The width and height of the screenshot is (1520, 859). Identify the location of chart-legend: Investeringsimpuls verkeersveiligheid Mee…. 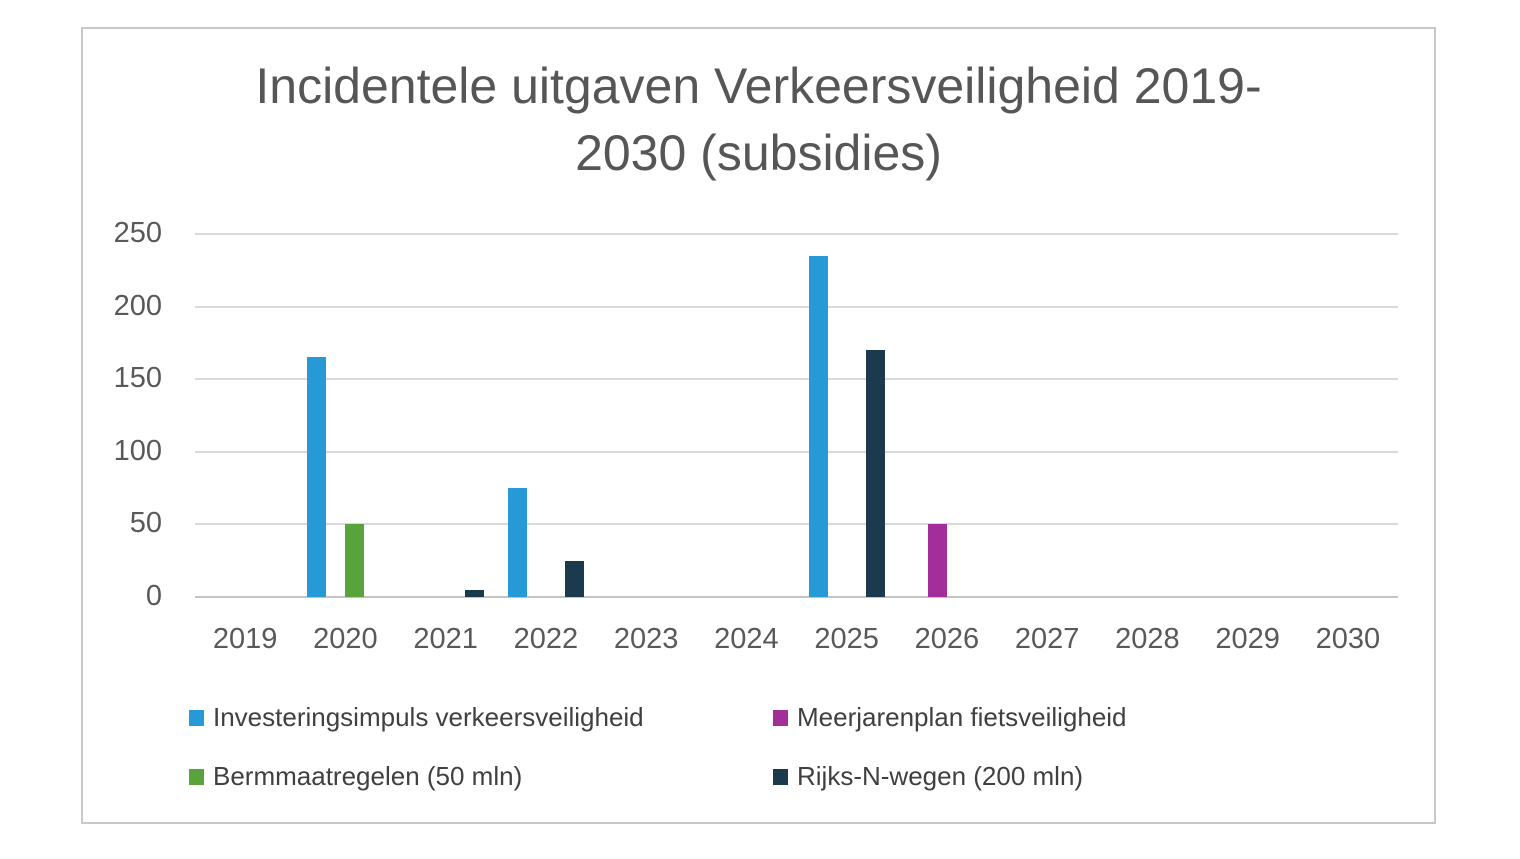
(658, 747).